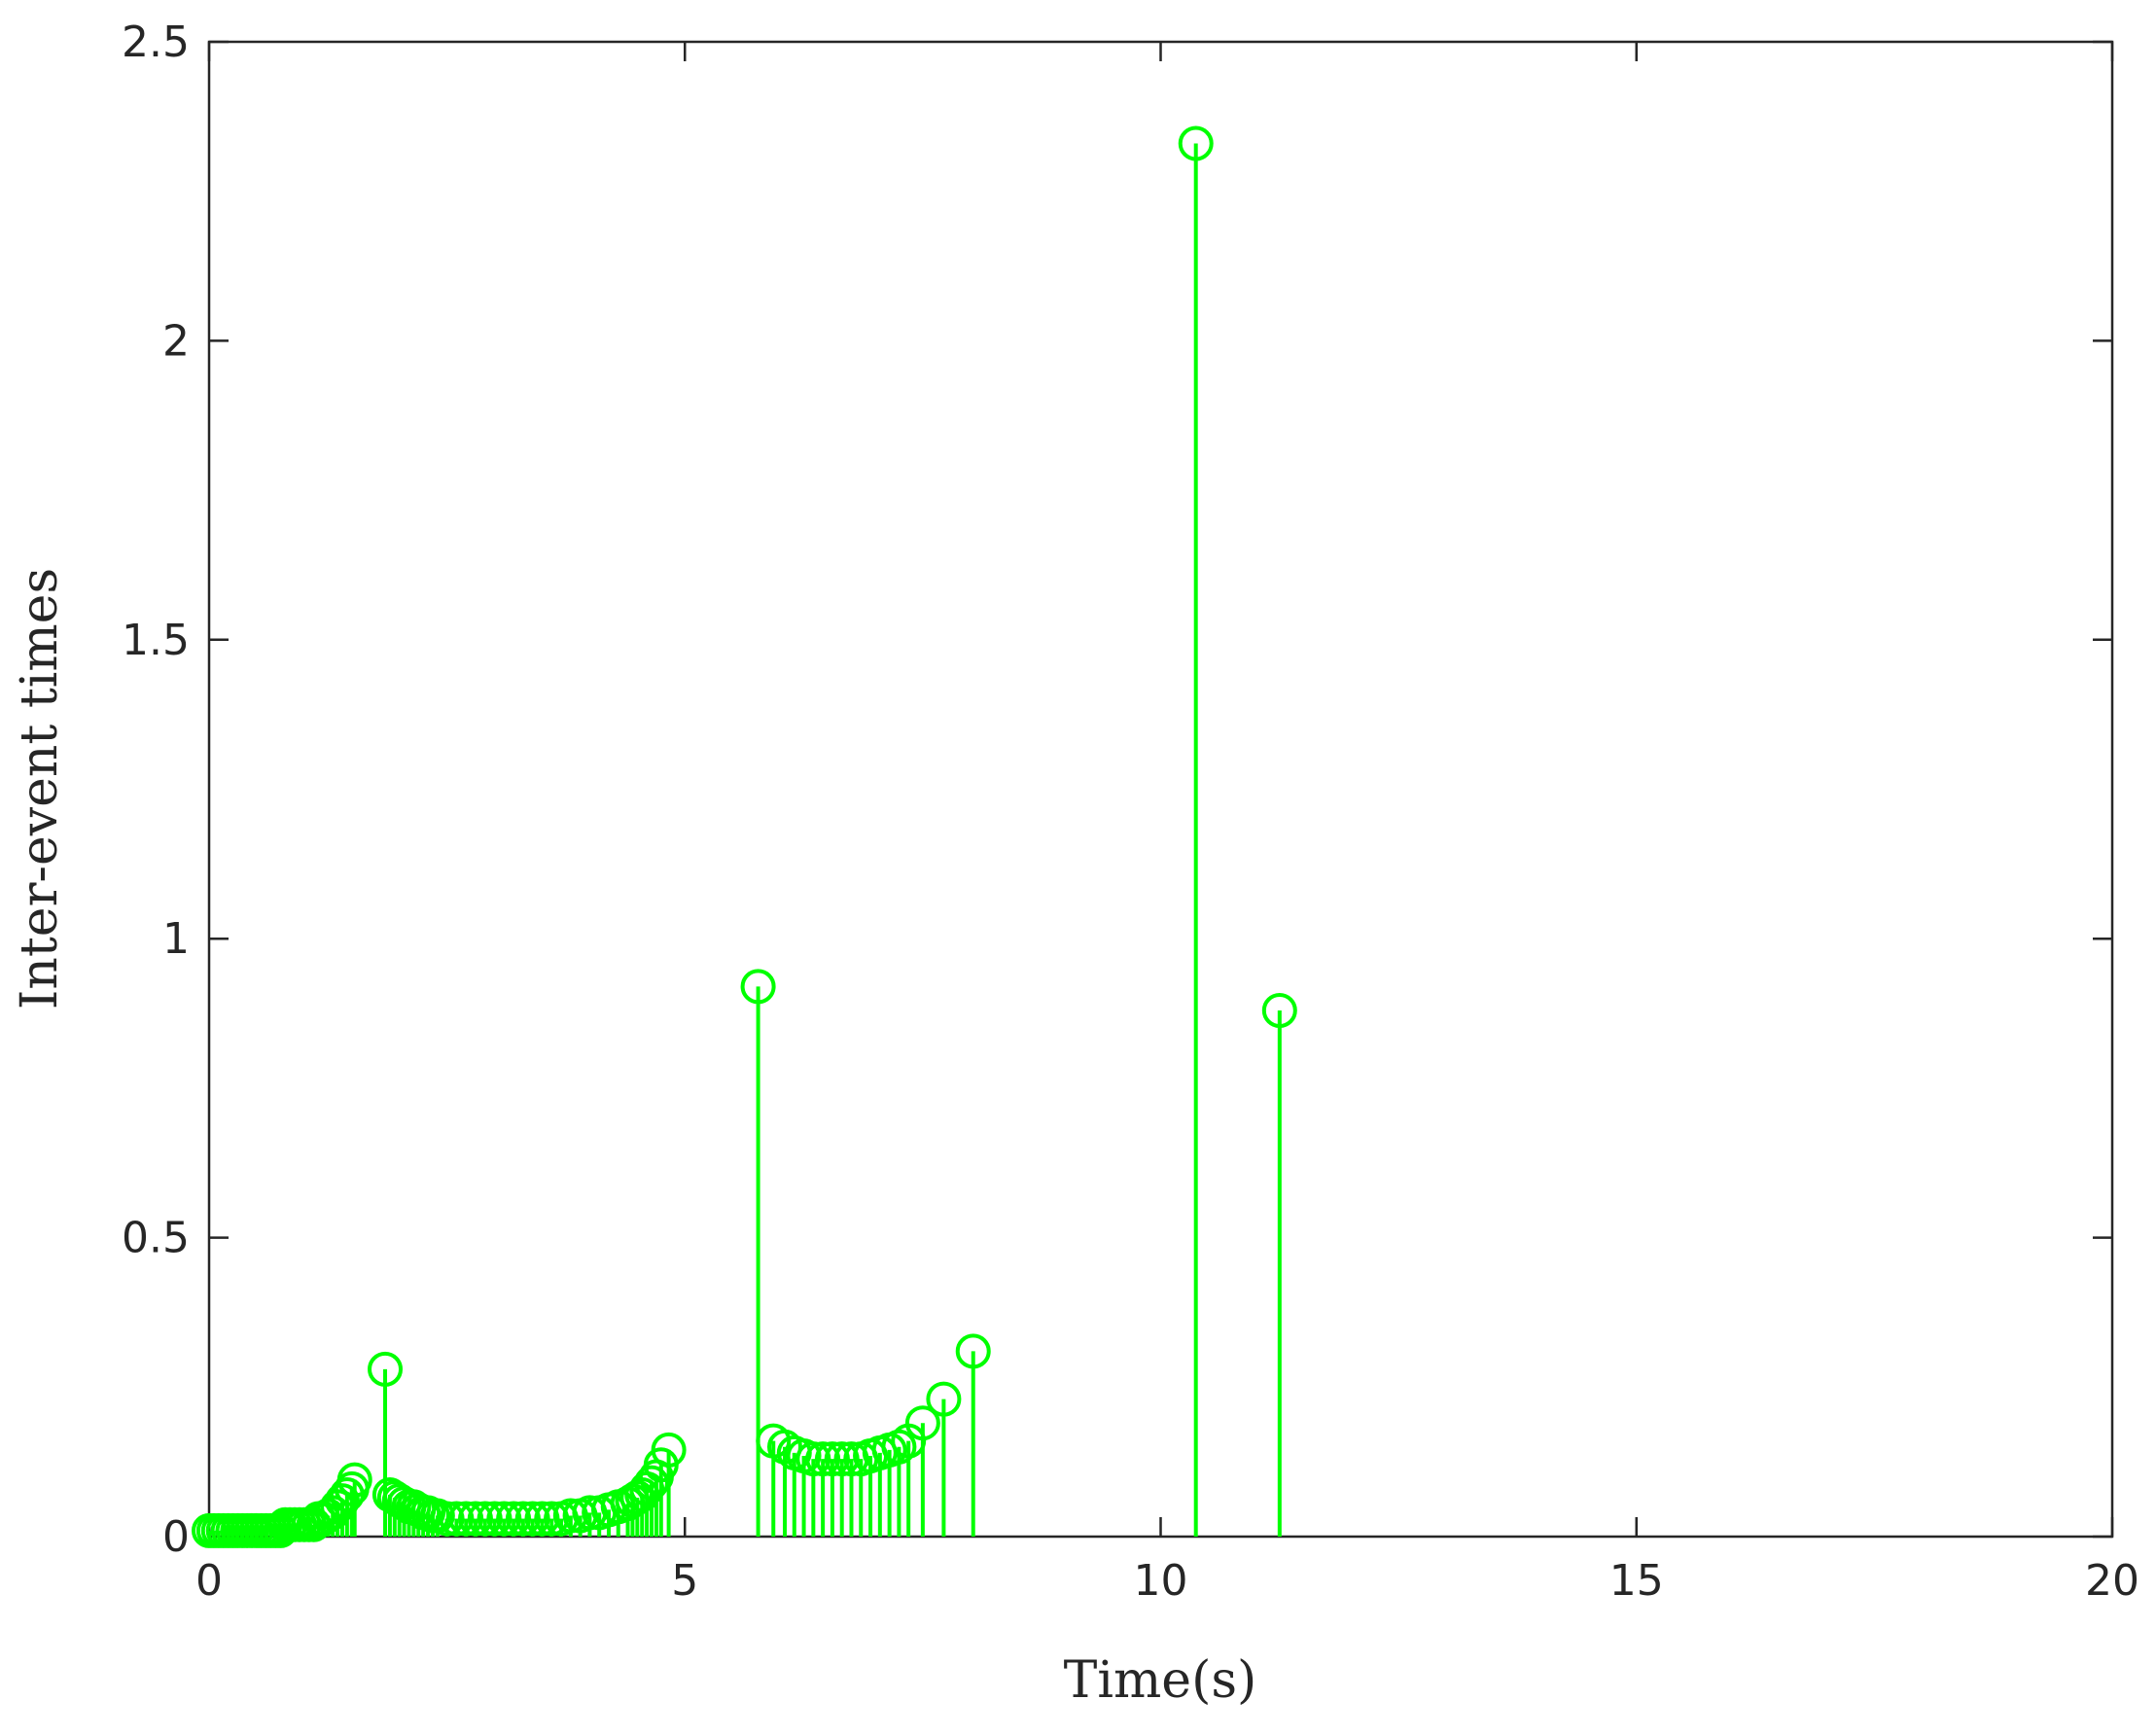 This screenshot has height=1735, width=2156. What do you see at coordinates (176, 939) in the screenshot?
I see `y-tick-label: 1` at bounding box center [176, 939].